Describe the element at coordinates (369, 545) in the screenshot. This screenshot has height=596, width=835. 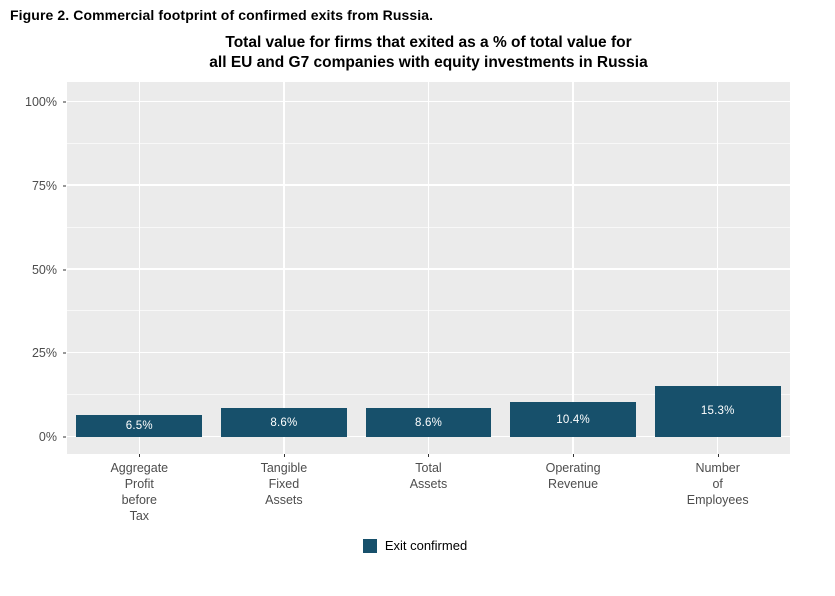
I see `legend-swatch-icon` at that location.